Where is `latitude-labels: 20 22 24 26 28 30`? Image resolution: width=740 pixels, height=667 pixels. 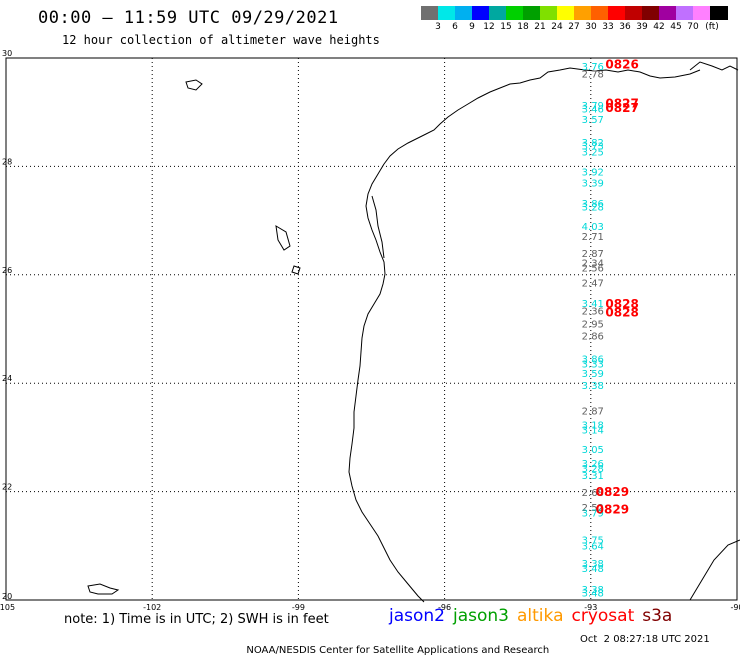
latitude-labels: 20 22 24 26 28 30 is located at coordinates (7, 325).